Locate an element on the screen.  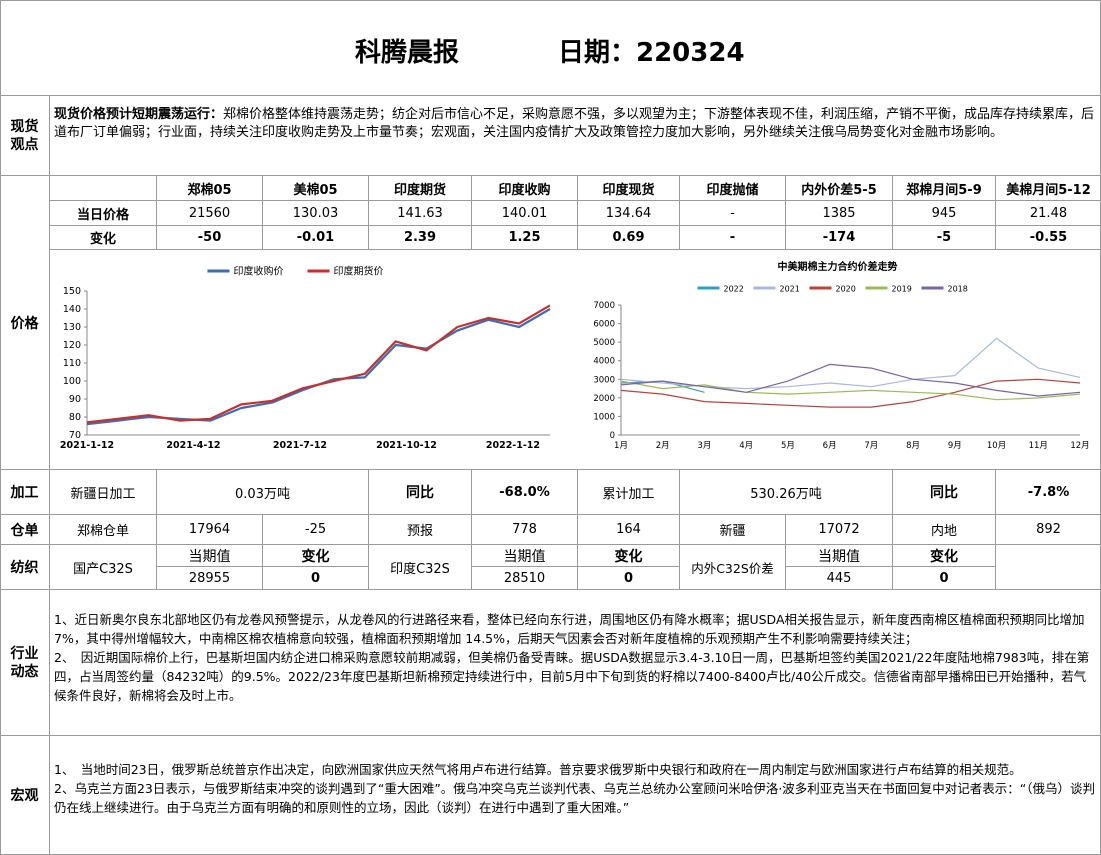
textile-spread-value: 445 is located at coordinates (839, 578).